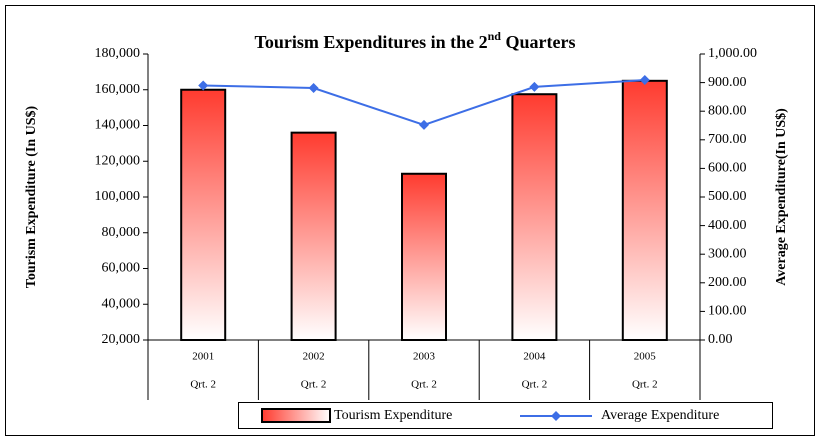  What do you see at coordinates (118, 53) in the screenshot?
I see `y-tick-label: 180,000` at bounding box center [118, 53].